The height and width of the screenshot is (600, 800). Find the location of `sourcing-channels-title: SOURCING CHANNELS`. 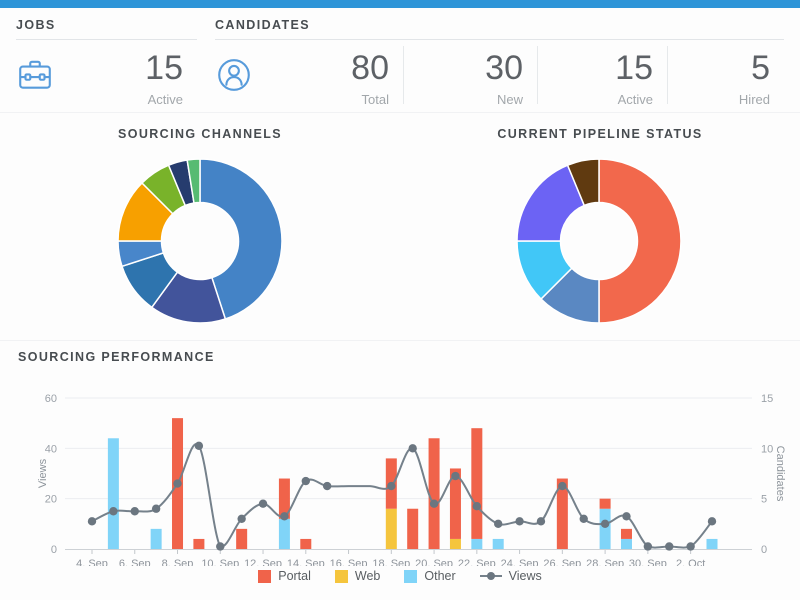

sourcing-channels-title: SOURCING CHANNELS is located at coordinates (200, 134).